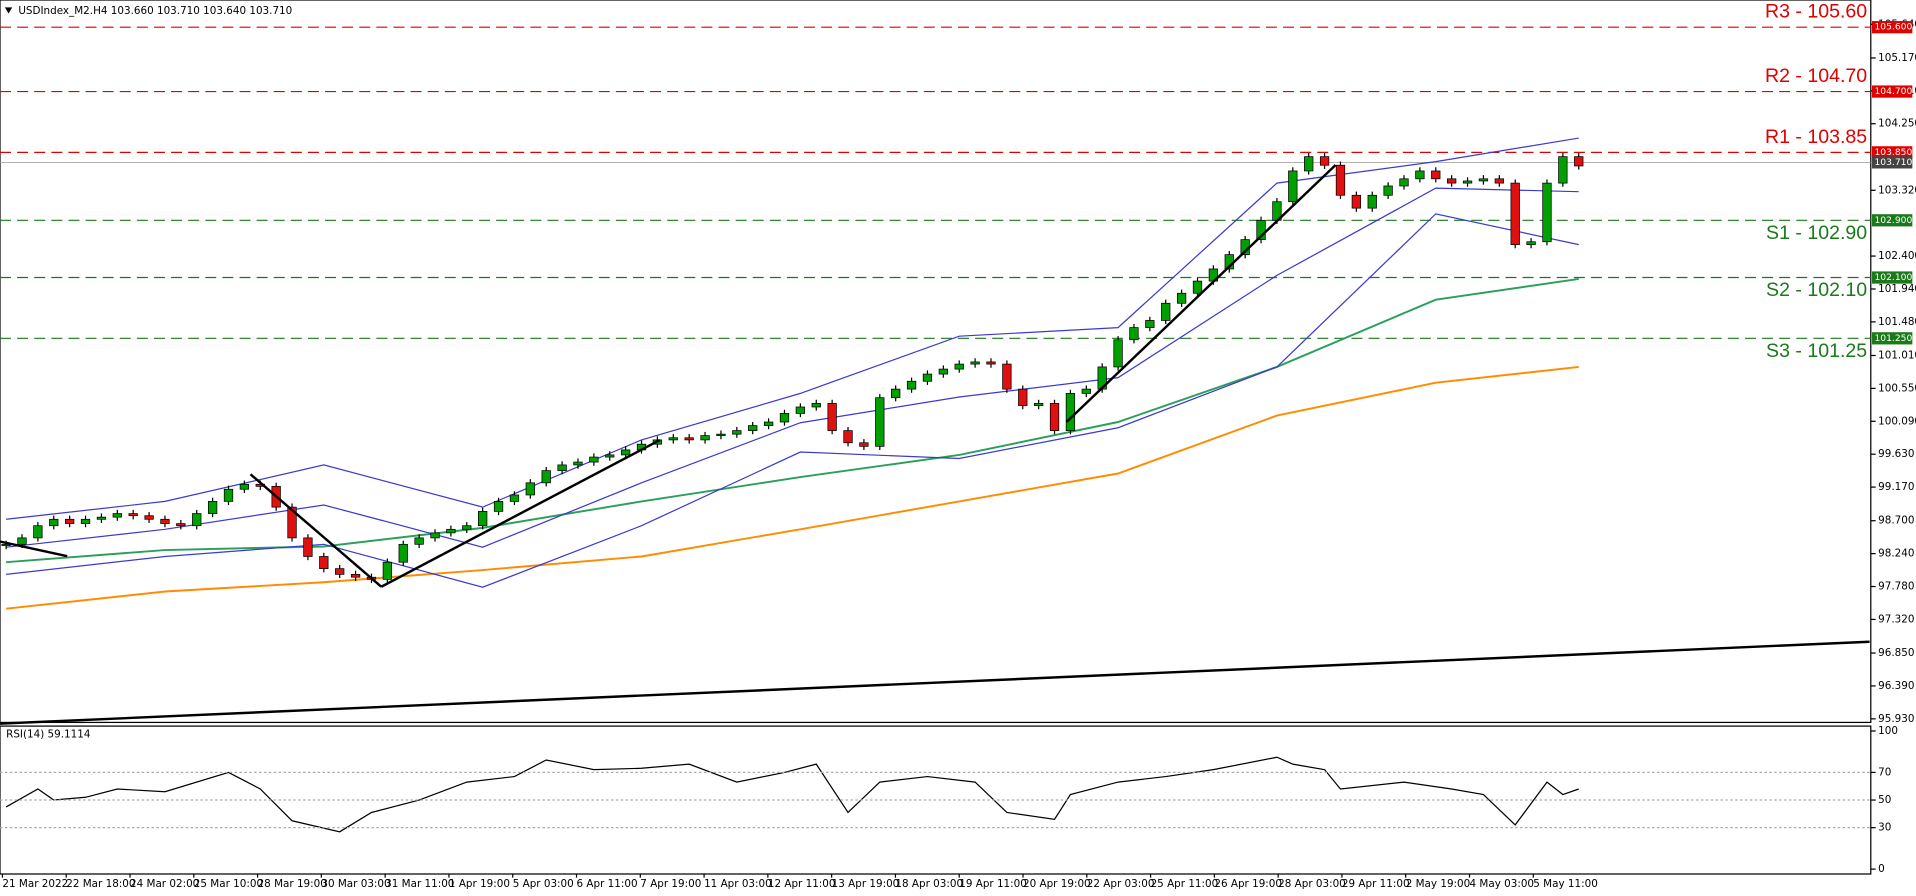 This screenshot has width=1916, height=896. What do you see at coordinates (993, 884) in the screenshot?
I see `x-tick-label: 19 Apr 11:00` at bounding box center [993, 884].